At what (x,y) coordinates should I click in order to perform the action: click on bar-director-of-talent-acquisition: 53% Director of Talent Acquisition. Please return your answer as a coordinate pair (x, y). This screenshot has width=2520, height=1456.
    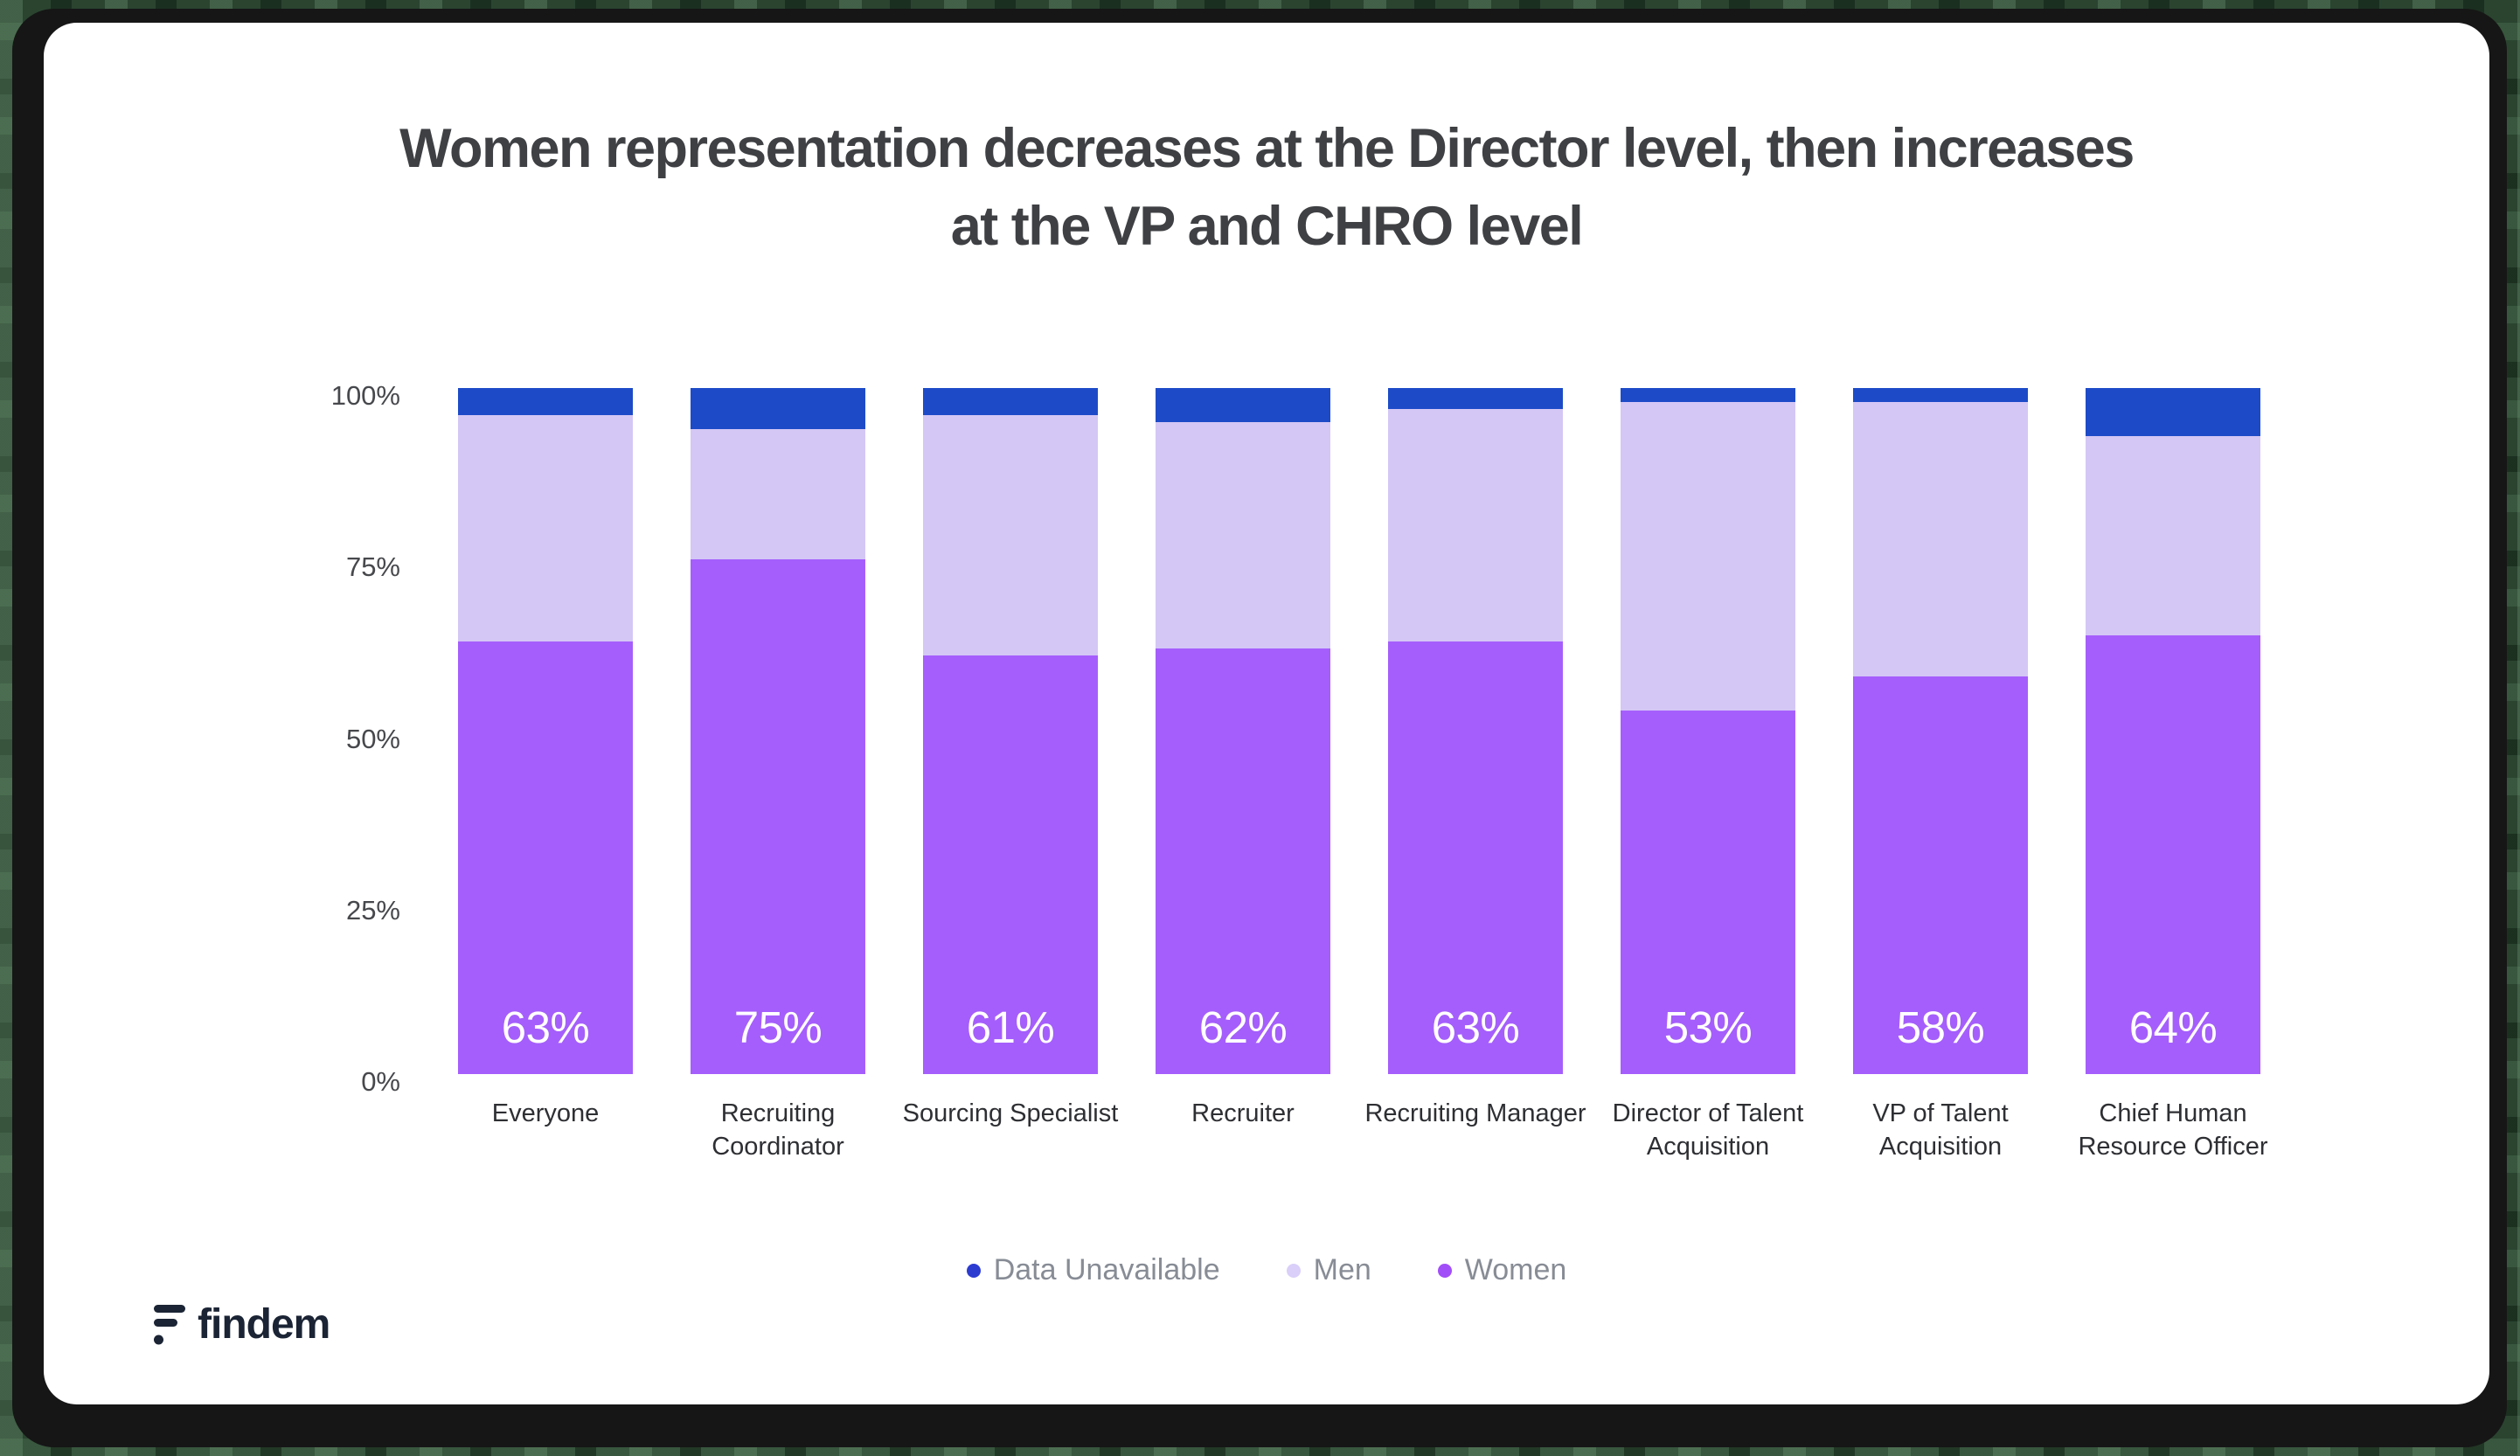
    Looking at the image, I should click on (1708, 774).